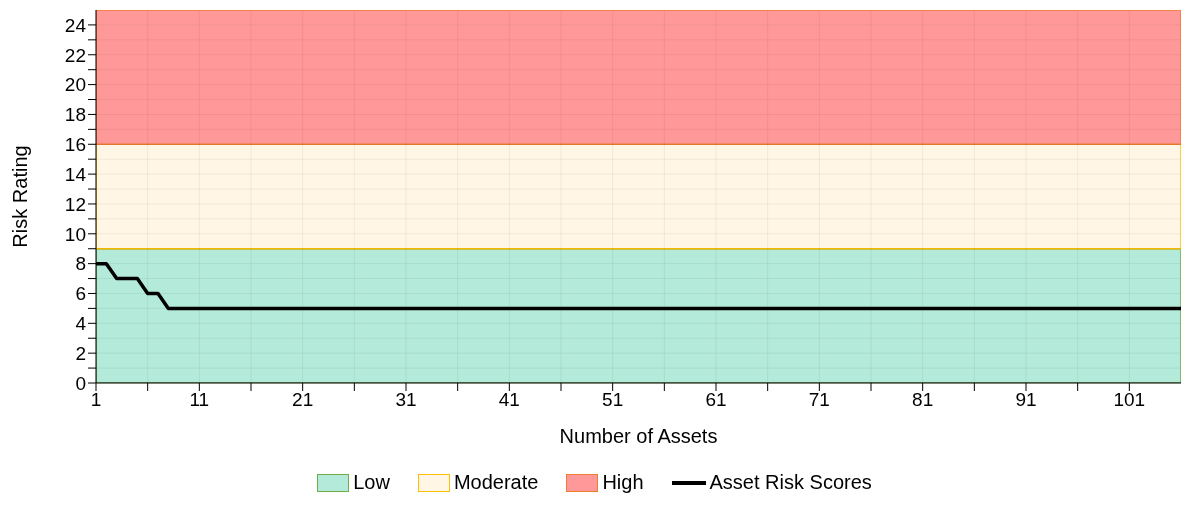  Describe the element at coordinates (80, 353) in the screenshot. I see `y-tick-label: 2` at that location.